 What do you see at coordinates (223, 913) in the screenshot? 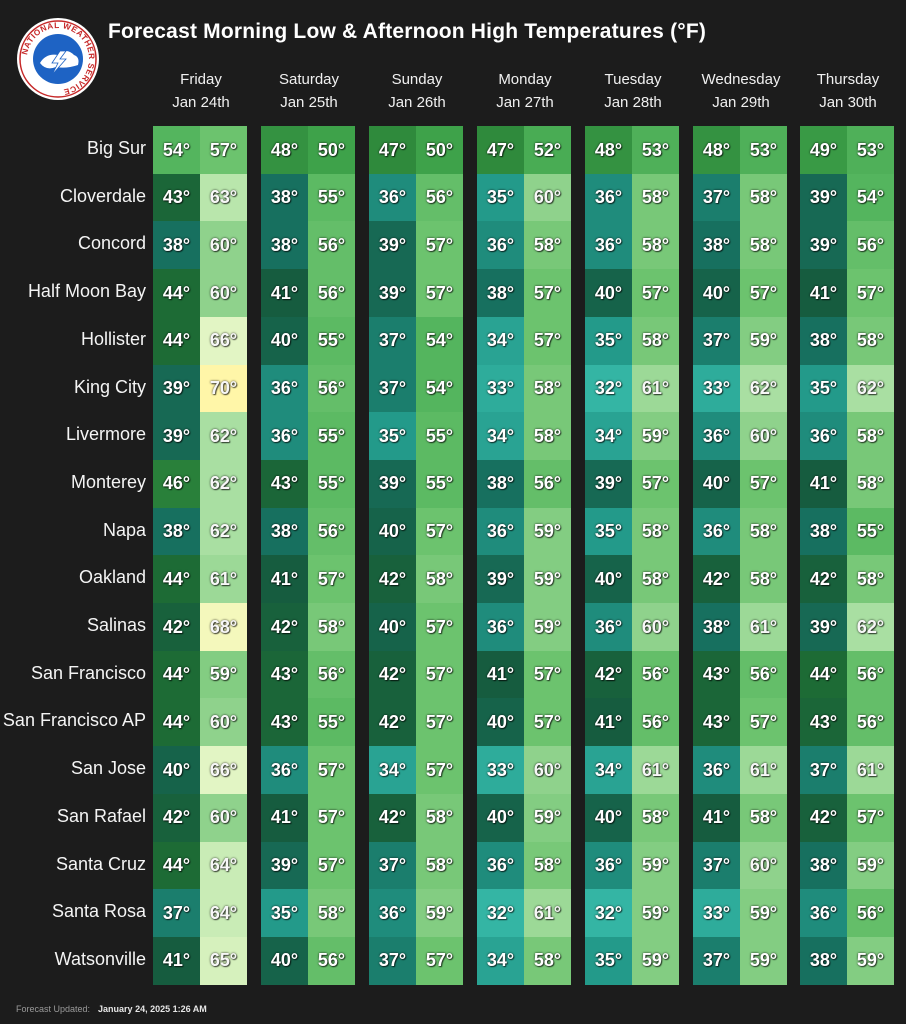
I see `high-temp-cell: 64°` at bounding box center [223, 913].